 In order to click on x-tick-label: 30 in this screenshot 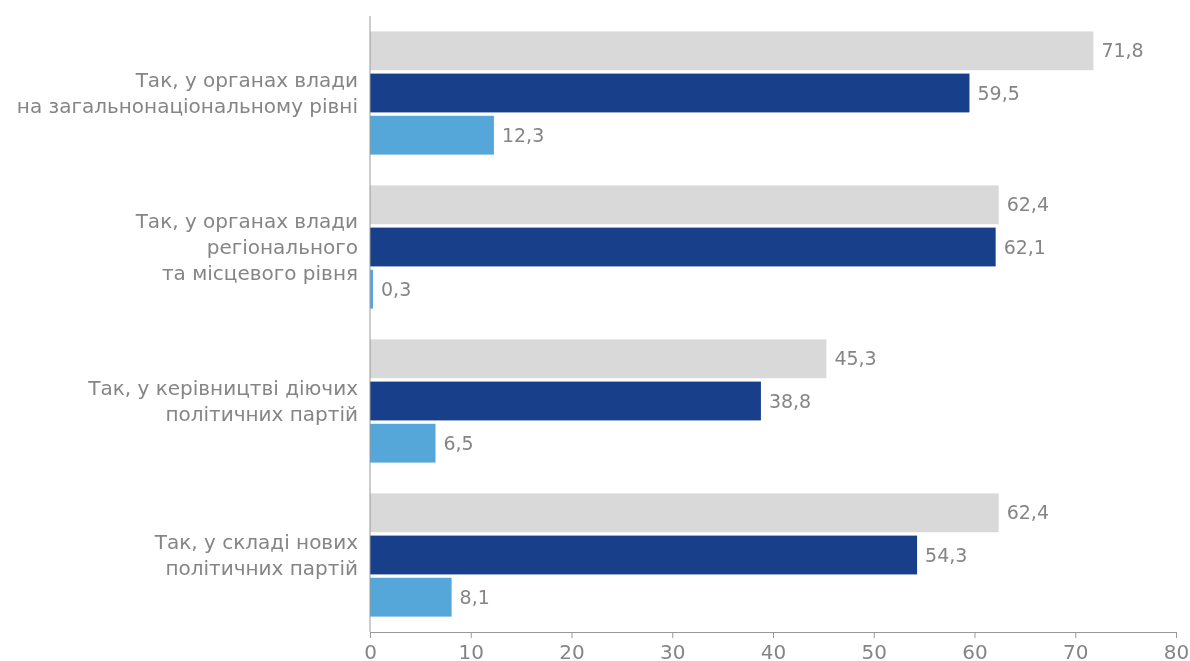, I will do `click(673, 650)`.